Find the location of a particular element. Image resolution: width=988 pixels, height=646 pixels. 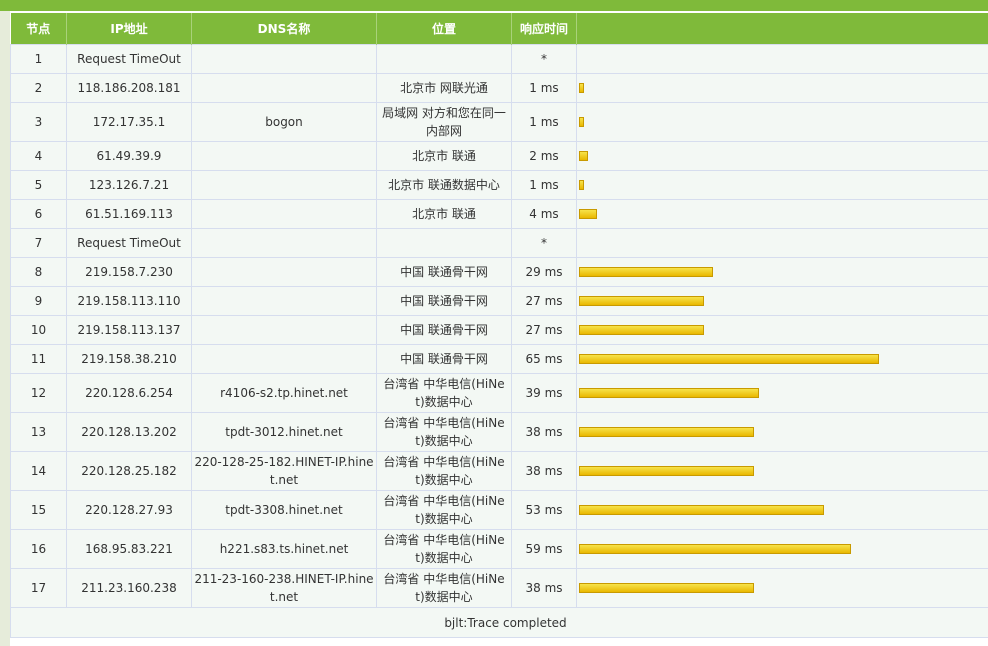

table-row: 7 Request TimeOut * is located at coordinates (499, 243).